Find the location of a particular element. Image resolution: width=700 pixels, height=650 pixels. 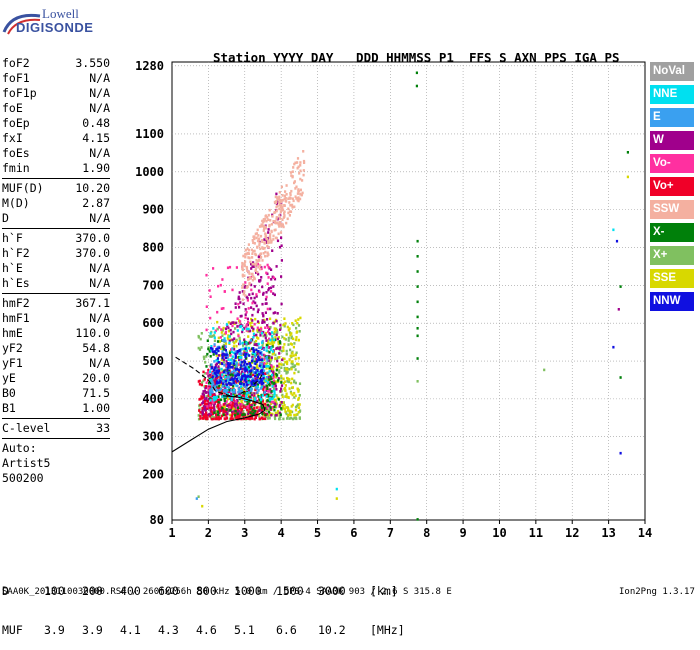

distance-unit: [km] is located at coordinates (384, 591).